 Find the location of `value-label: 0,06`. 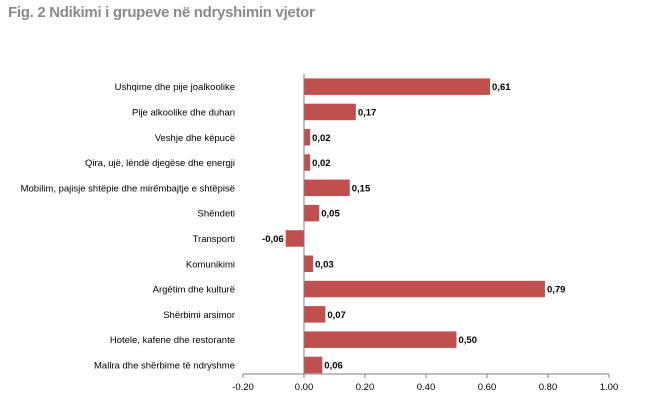

value-label: 0,06 is located at coordinates (333, 365).